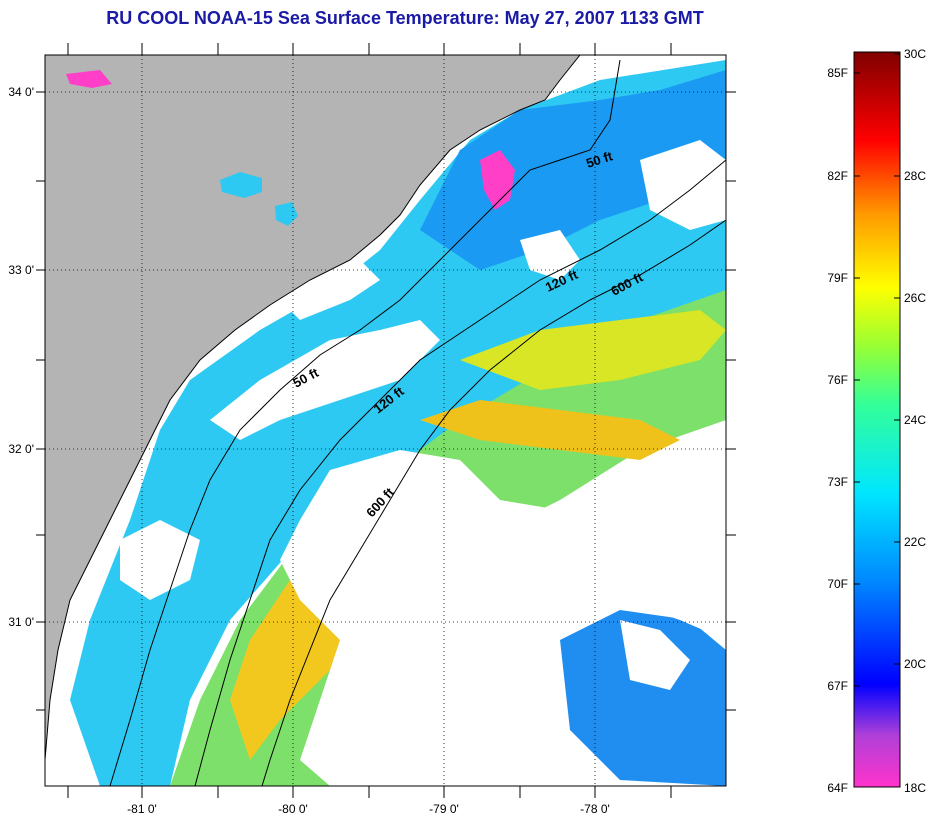  I want to click on fahrenheit-label: 67F, so click(837, 686).